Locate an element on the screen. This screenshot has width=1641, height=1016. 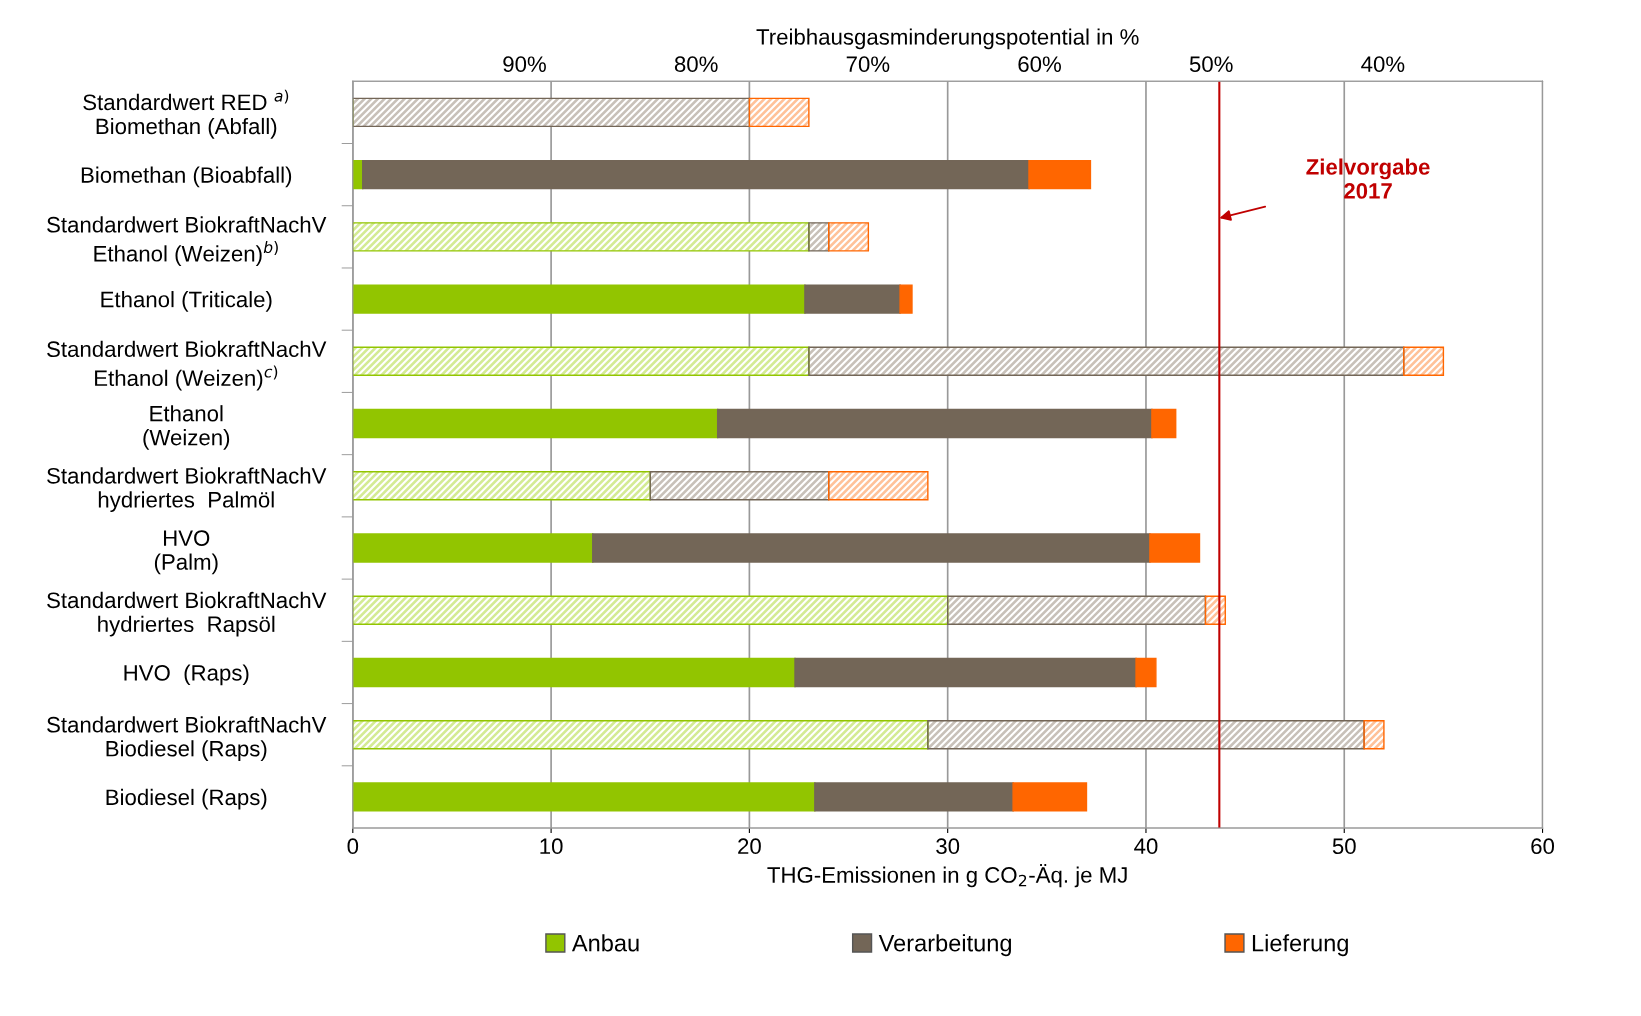
y-tick-label: HVO (Raps) is located at coordinates (186, 675).